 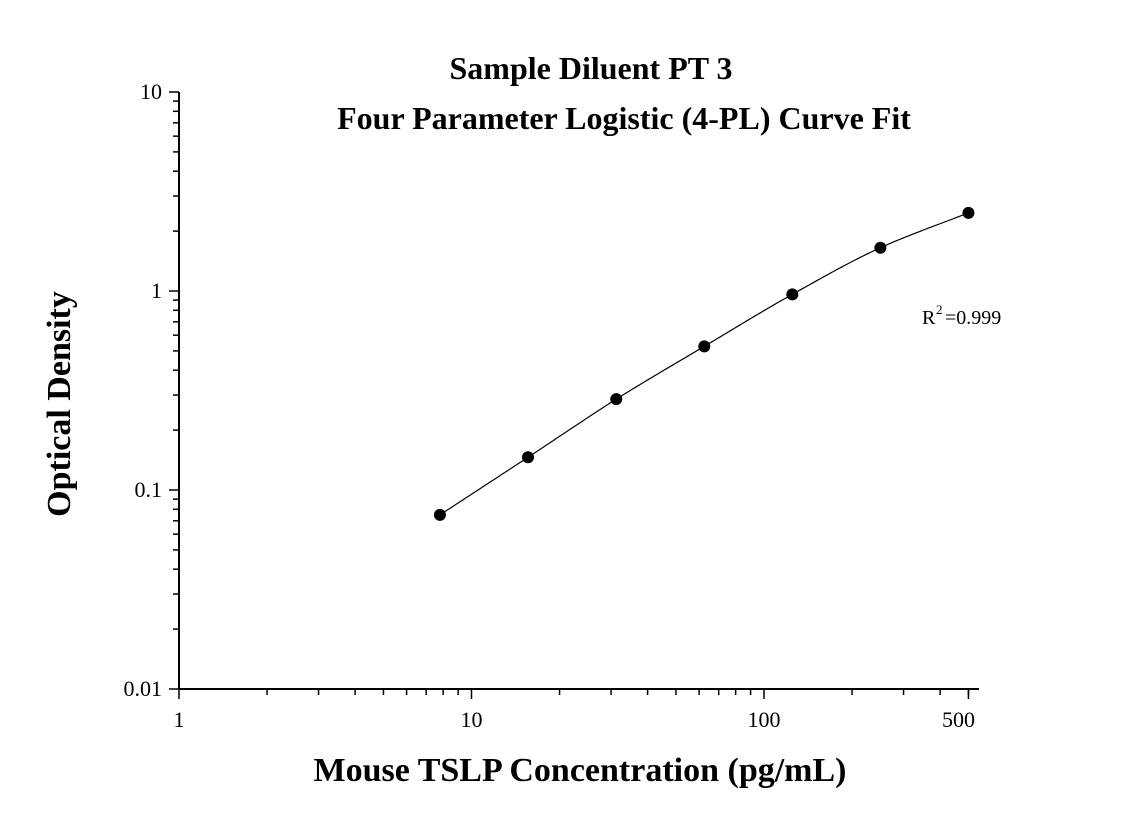 What do you see at coordinates (973, 318) in the screenshot?
I see `r-squared-value: =0.999` at bounding box center [973, 318].